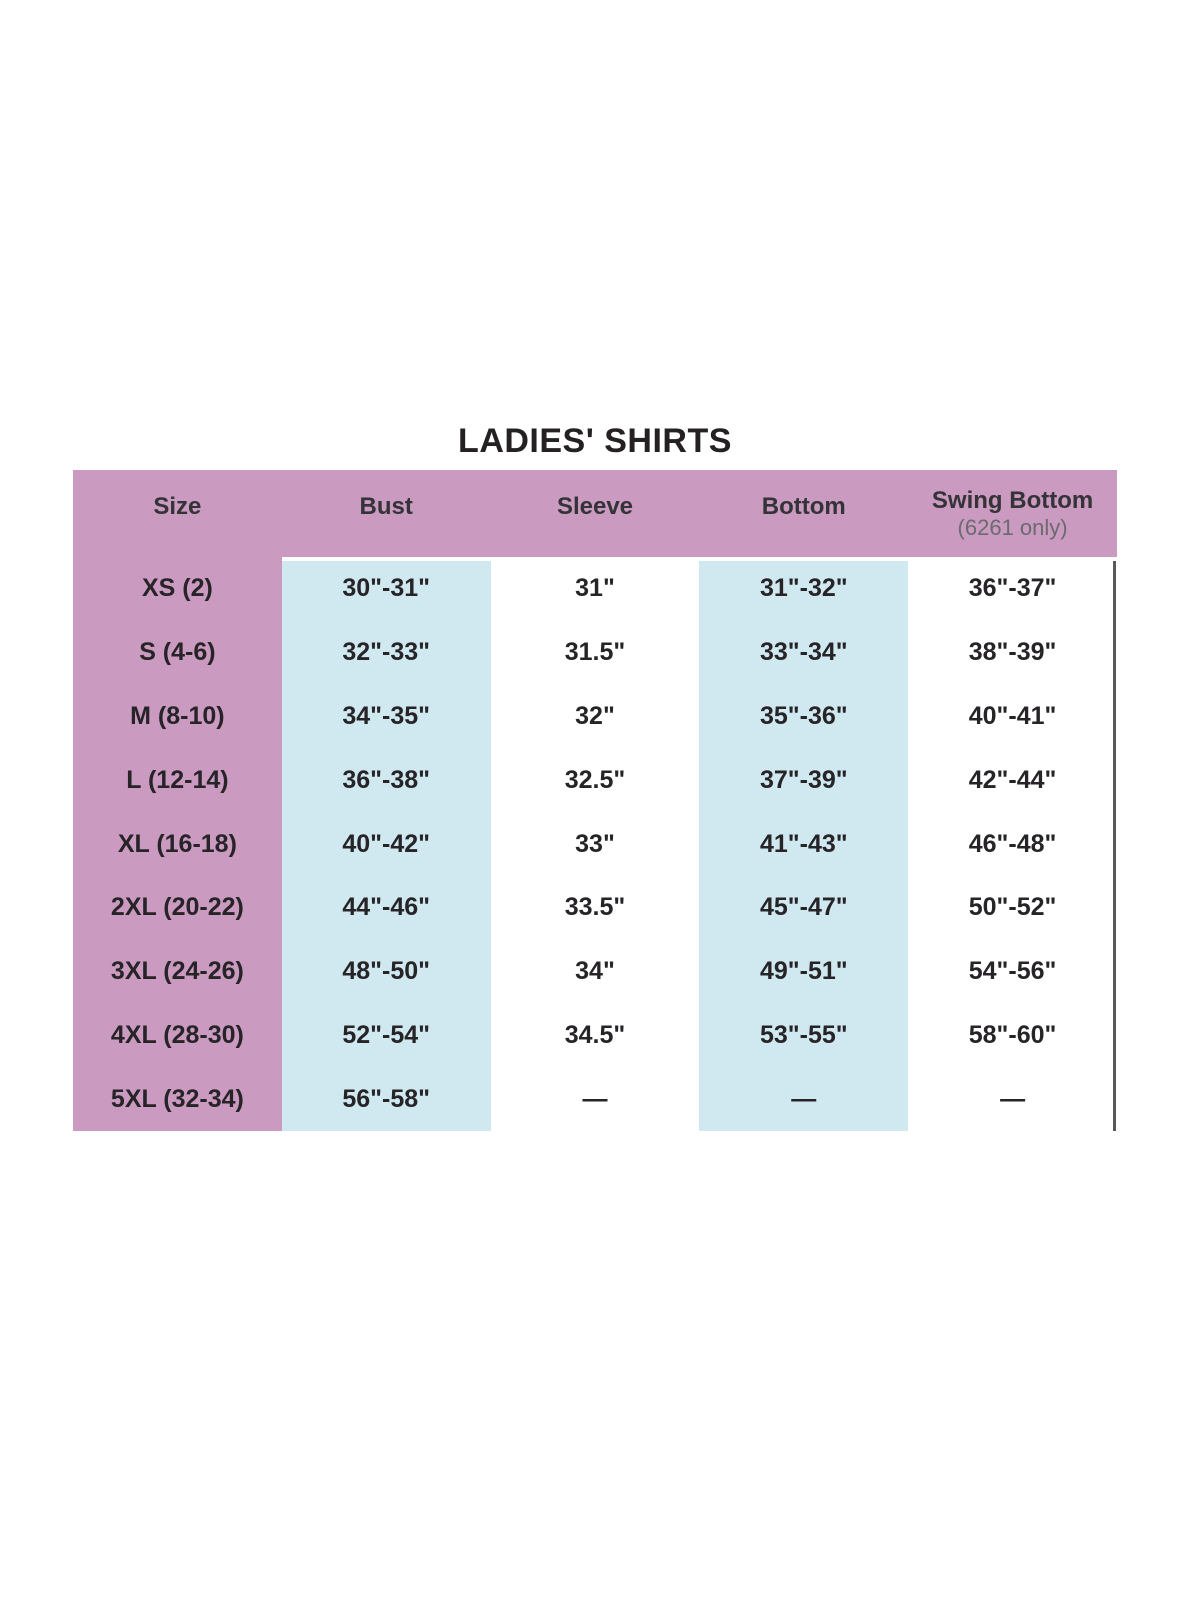 The width and height of the screenshot is (1200, 1600). What do you see at coordinates (386, 715) in the screenshot?
I see `cell-bust: 34"-35"` at bounding box center [386, 715].